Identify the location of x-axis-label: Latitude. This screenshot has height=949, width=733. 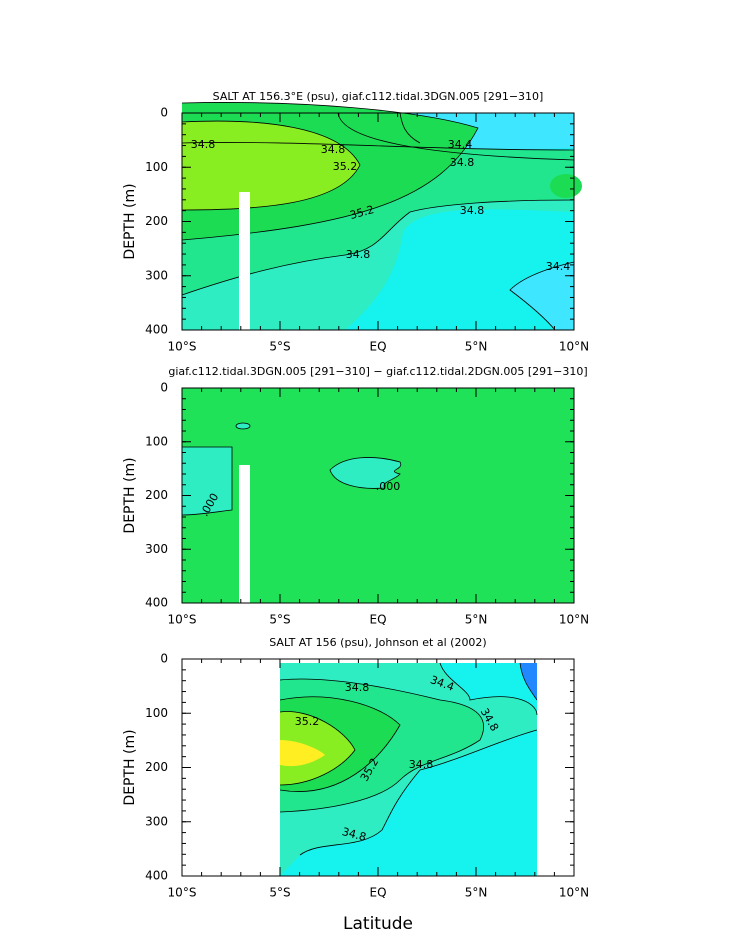
(378, 924).